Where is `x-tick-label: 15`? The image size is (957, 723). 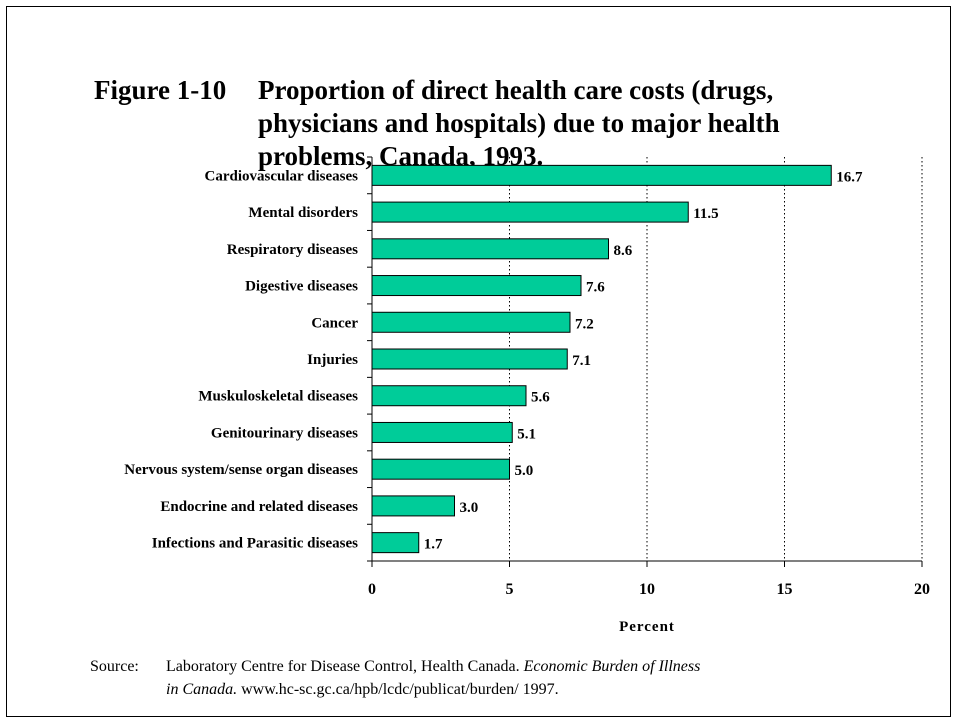 x-tick-label: 15 is located at coordinates (785, 589).